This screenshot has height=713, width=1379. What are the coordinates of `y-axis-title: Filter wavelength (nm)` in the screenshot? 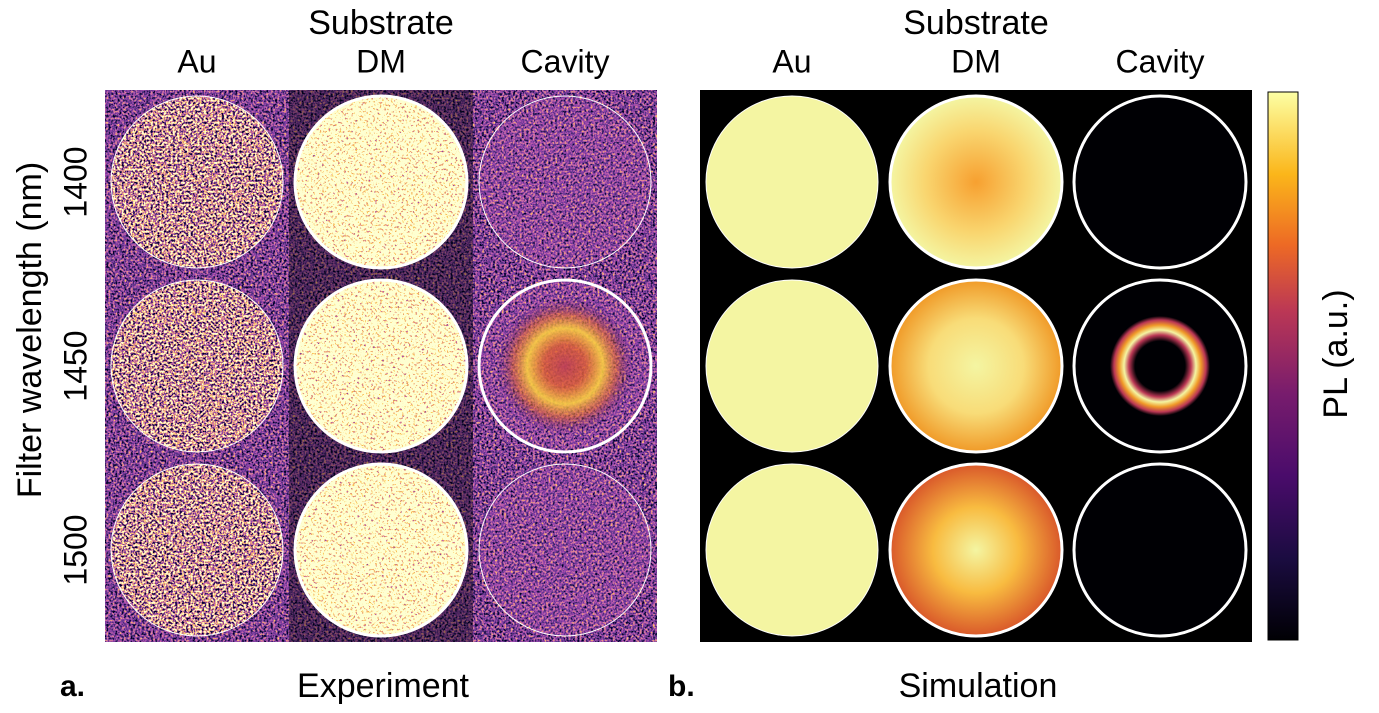 It's located at (30, 330).